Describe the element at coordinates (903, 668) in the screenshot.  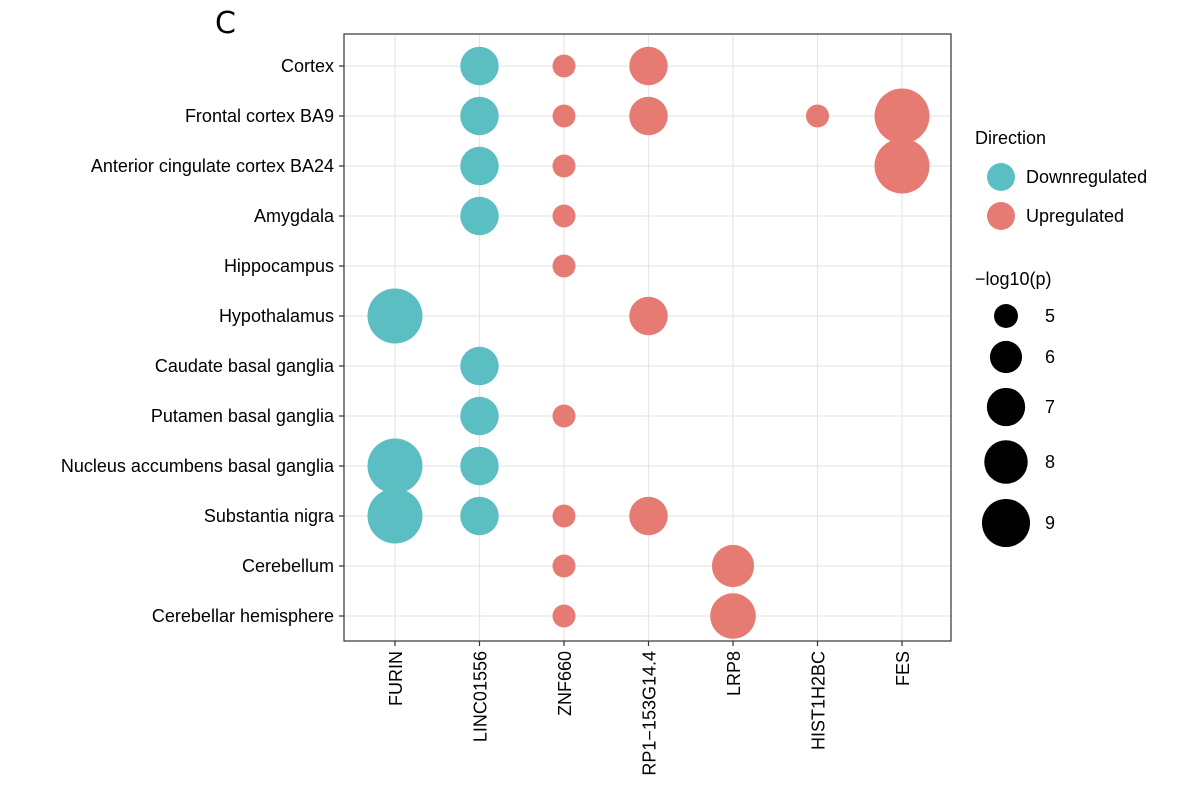
I see `x-tick-label: FES` at that location.